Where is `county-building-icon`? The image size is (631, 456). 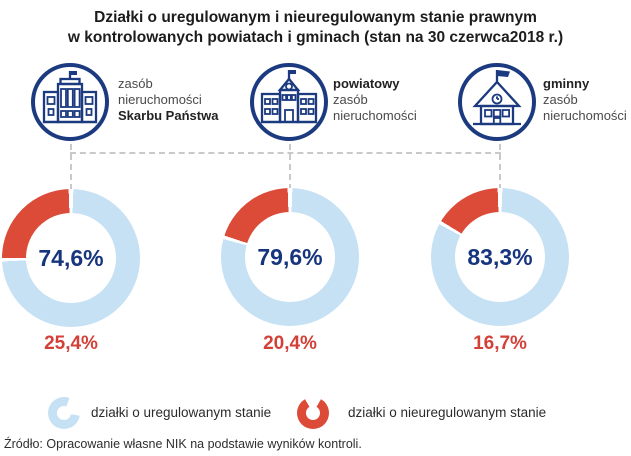
county-building-icon is located at coordinates (289, 102).